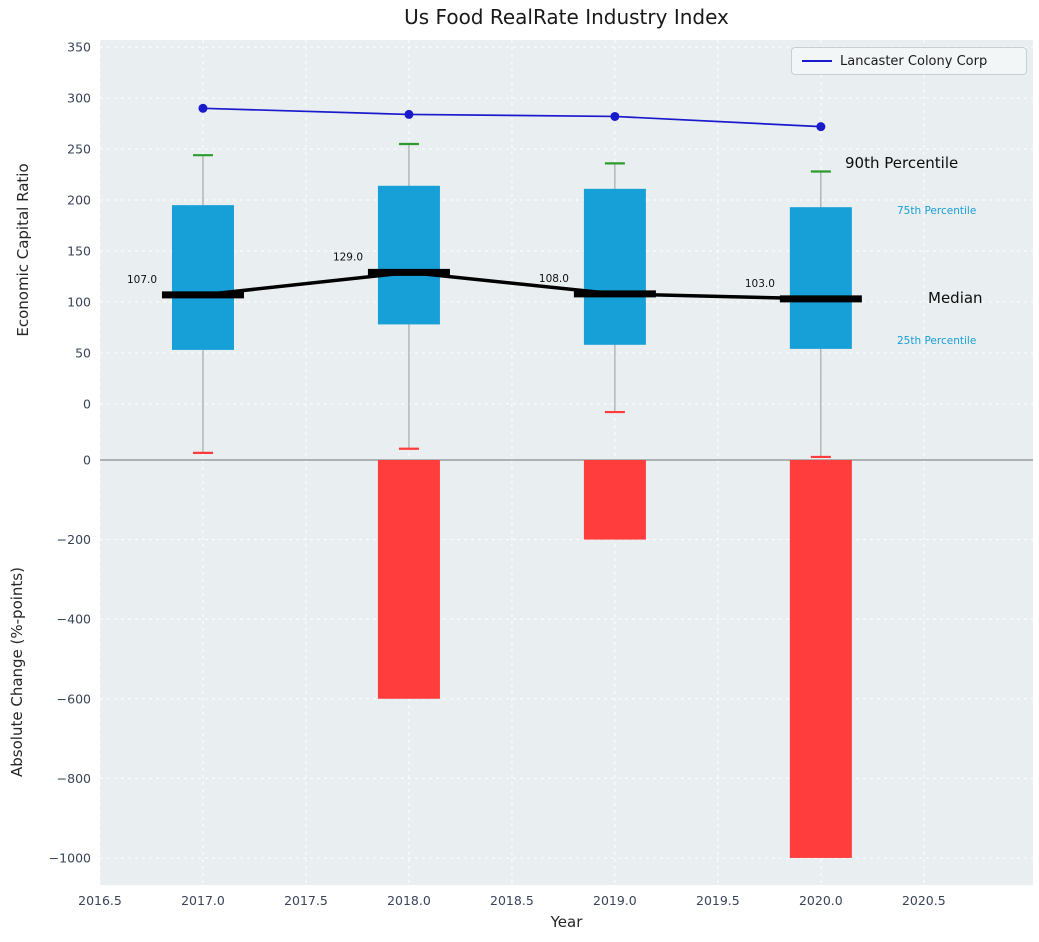 The width and height of the screenshot is (1039, 942). Describe the element at coordinates (79, 301) in the screenshot. I see `top-y-tick-label: 100` at that location.